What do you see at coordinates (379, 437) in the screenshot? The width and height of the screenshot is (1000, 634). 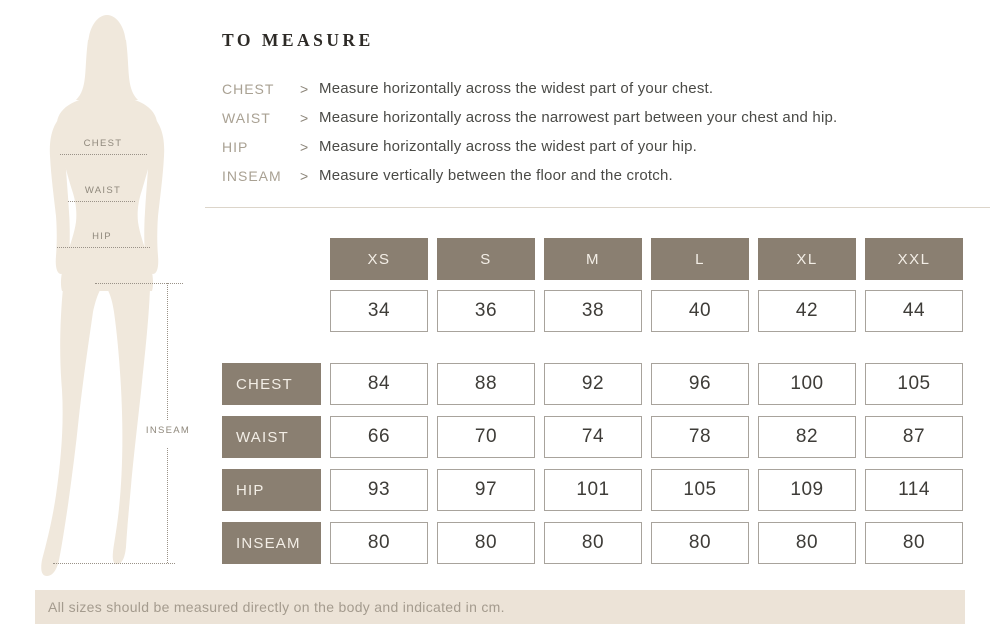 I see `waist-value-cell: 66` at bounding box center [379, 437].